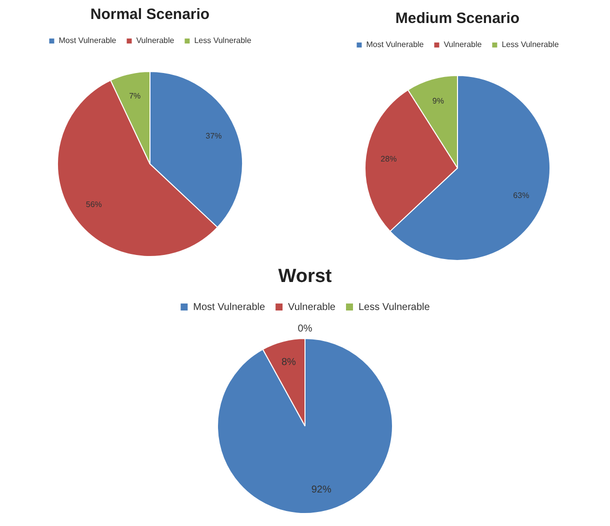 The height and width of the screenshot is (526, 610). Describe the element at coordinates (438, 101) in the screenshot. I see `data-label: 9%` at that location.